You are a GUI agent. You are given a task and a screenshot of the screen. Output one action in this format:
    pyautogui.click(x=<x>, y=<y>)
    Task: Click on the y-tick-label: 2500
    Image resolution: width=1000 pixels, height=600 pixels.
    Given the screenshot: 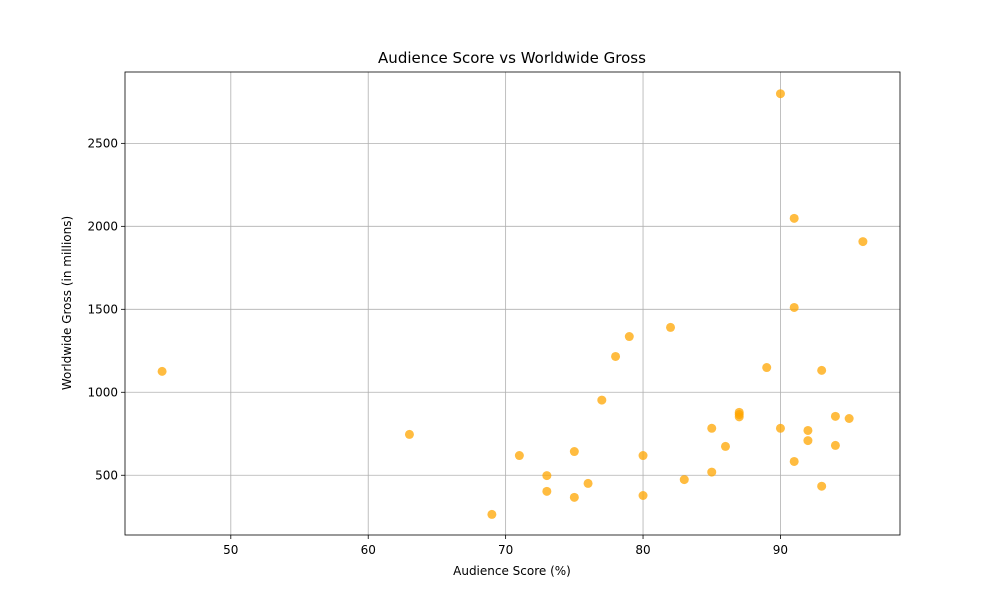 What is the action you would take?
    pyautogui.click(x=102, y=143)
    